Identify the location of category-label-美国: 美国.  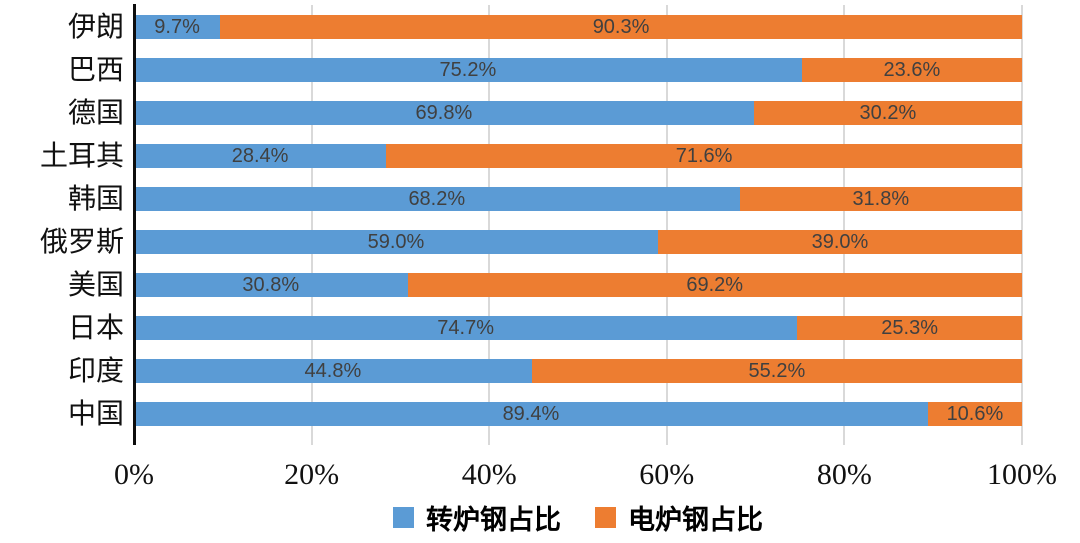
(95, 284).